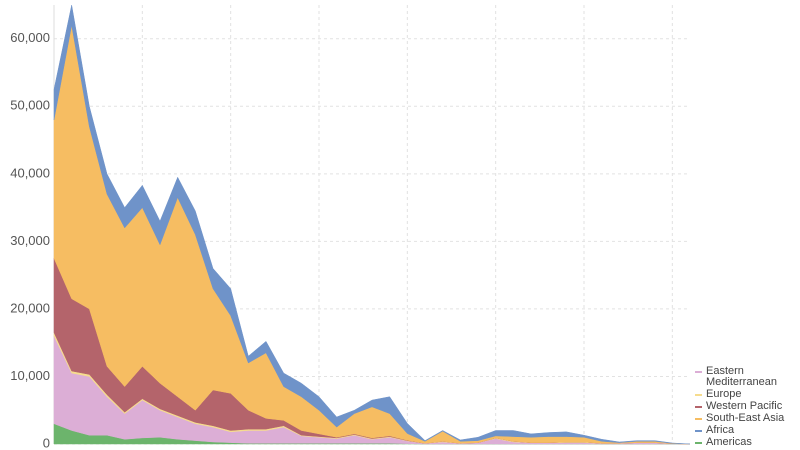 The image size is (800, 450). I want to click on legend-label: Eastern Mediterranean, so click(741, 376).